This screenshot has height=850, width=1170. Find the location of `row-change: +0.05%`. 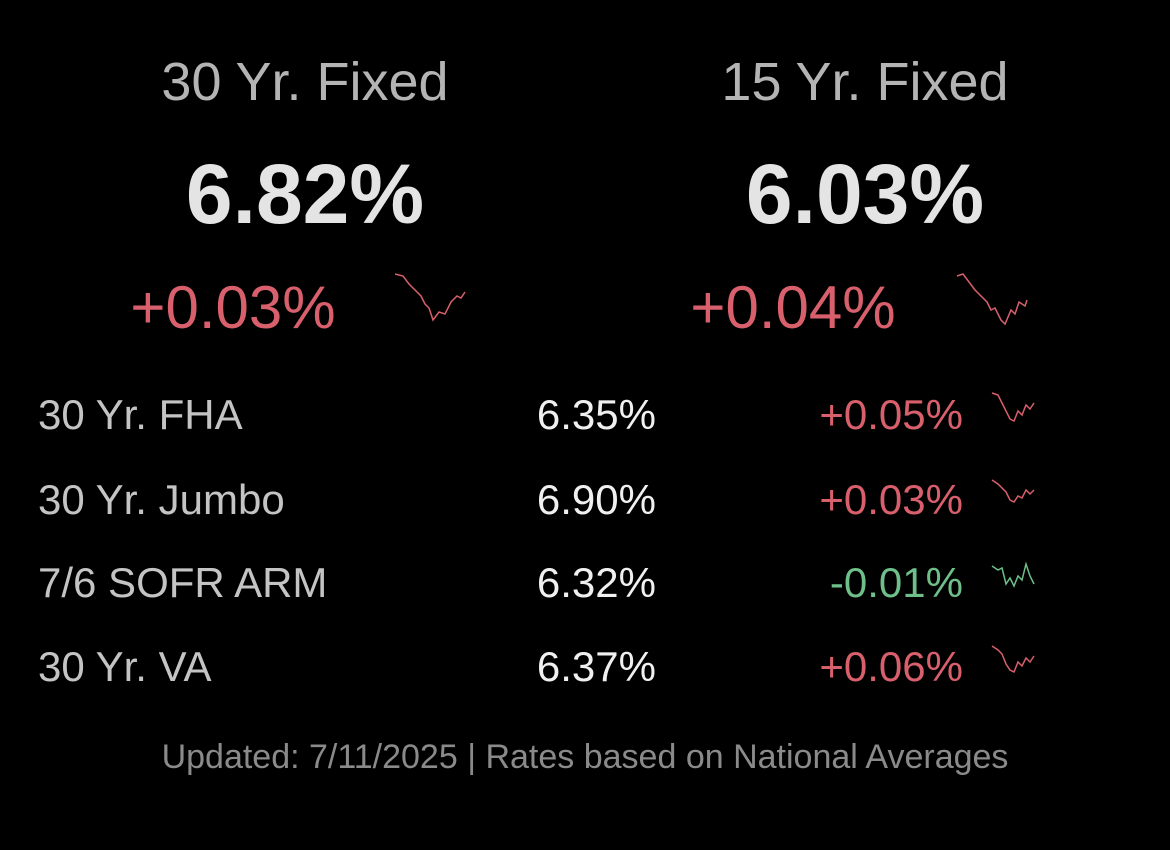

row-change: +0.05% is located at coordinates (891, 414).